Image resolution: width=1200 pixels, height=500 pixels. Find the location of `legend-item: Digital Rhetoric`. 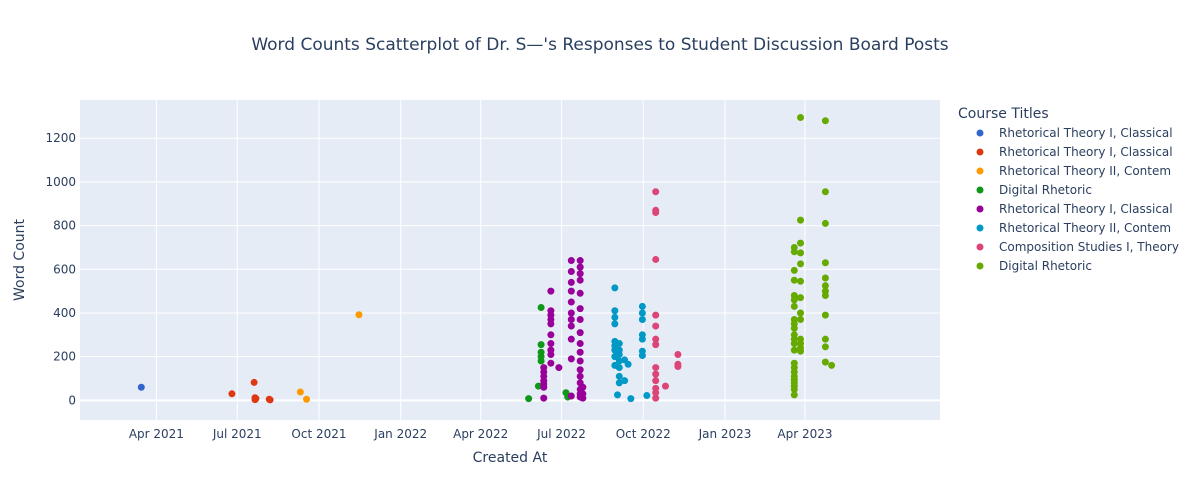

legend-item: Digital Rhetoric is located at coordinates (1034, 190).